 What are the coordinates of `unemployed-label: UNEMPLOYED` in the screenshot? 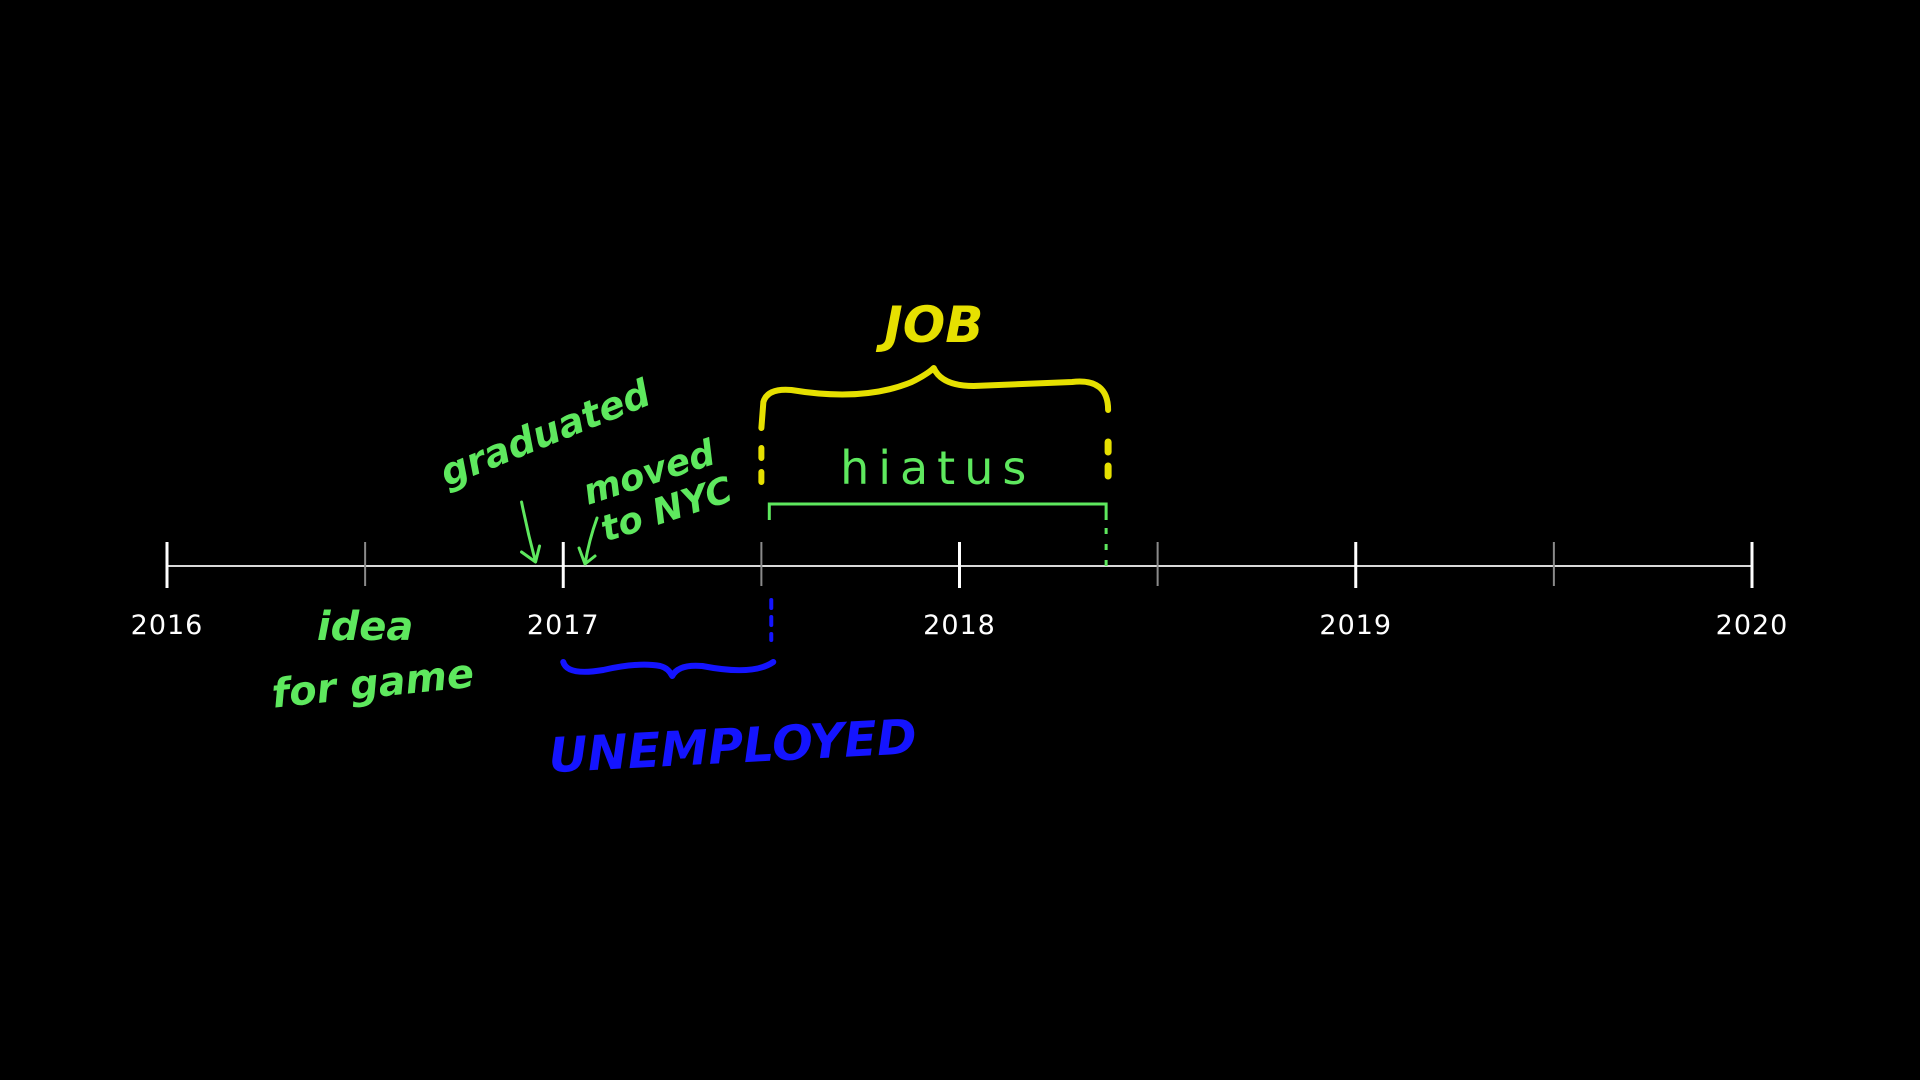 It's located at (732, 746).